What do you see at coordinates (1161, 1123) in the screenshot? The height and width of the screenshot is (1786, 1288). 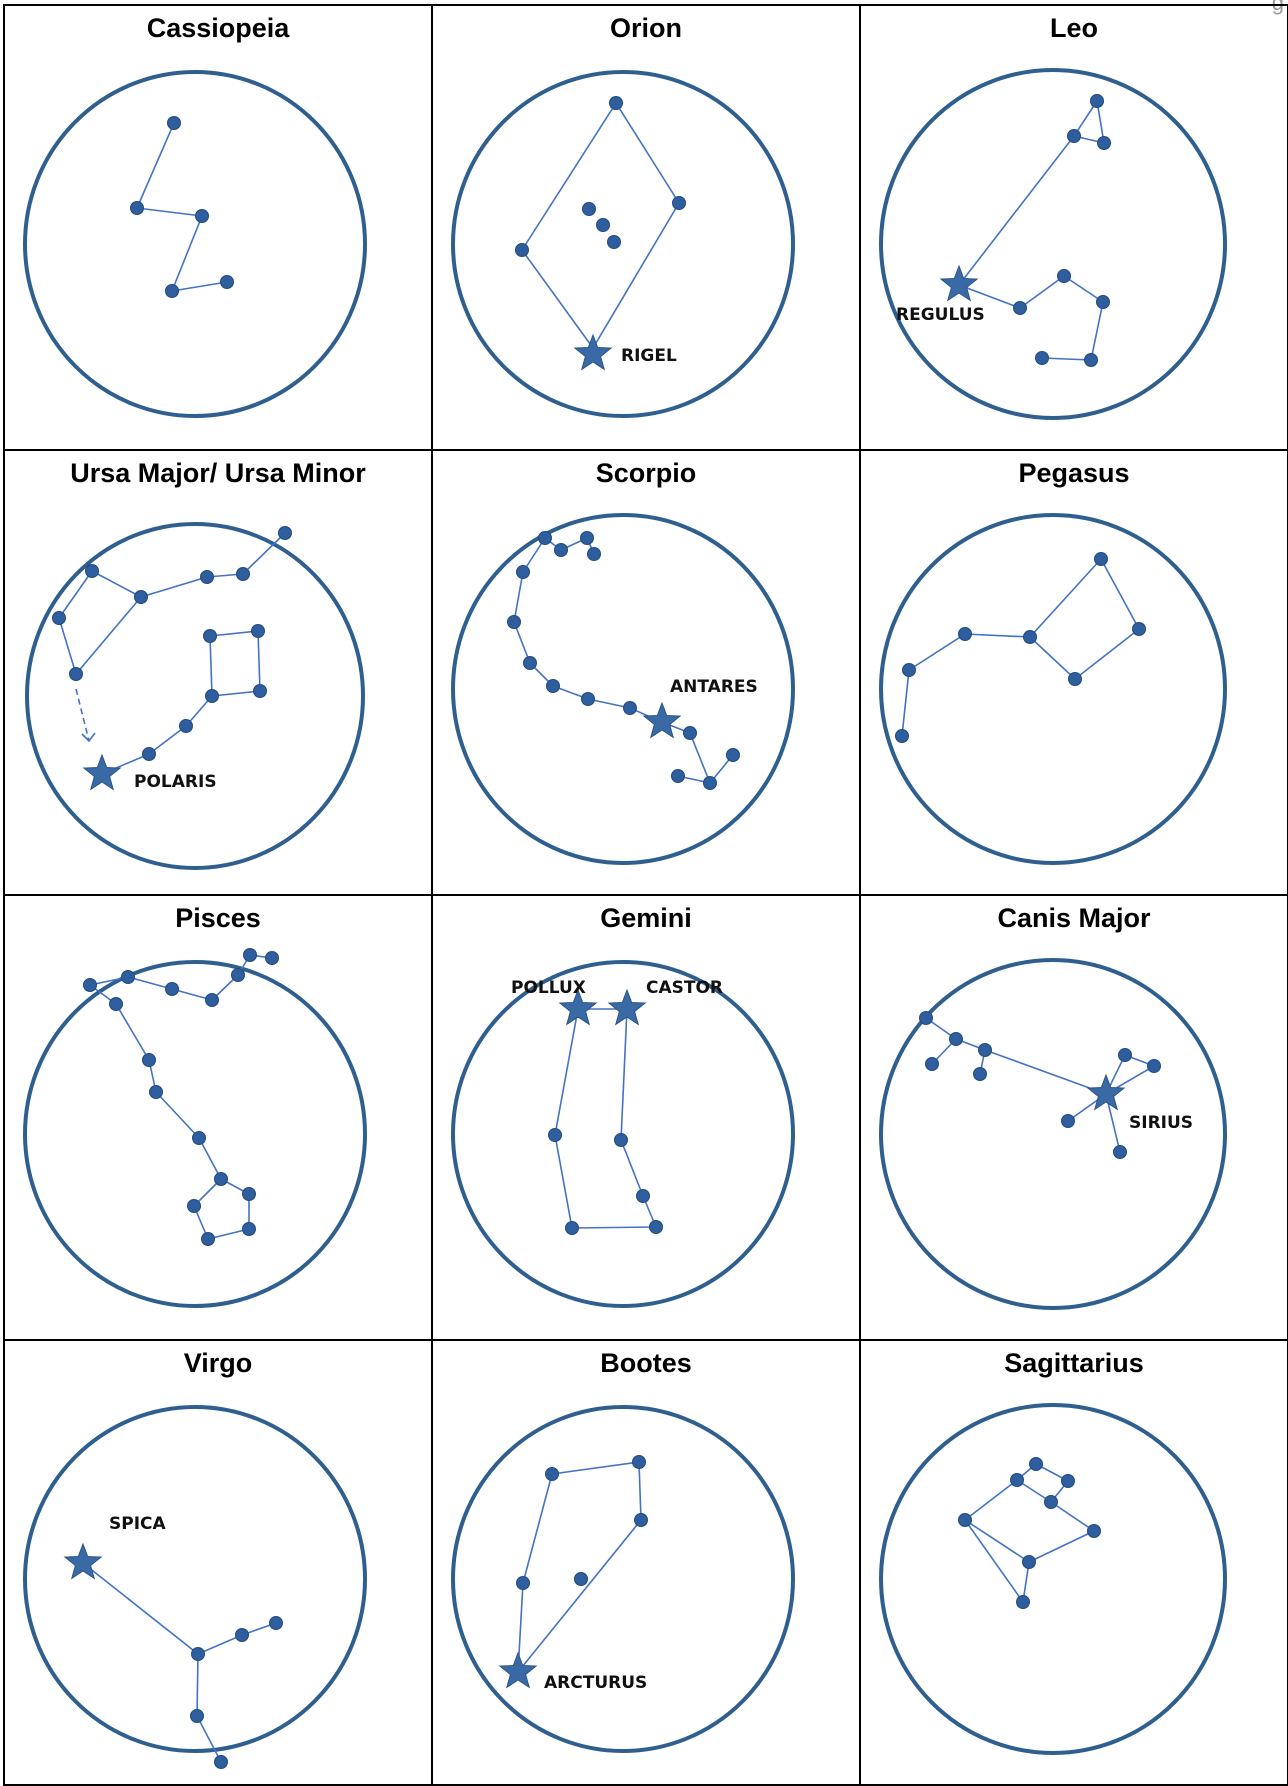 I see `star-name-label: SIRIUS` at bounding box center [1161, 1123].